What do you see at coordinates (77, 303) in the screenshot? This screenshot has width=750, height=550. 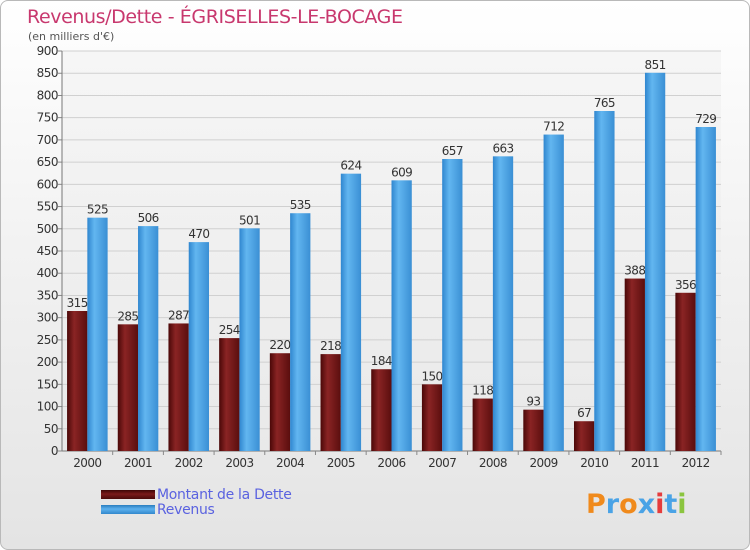 I see `bar-dette-label: 315` at bounding box center [77, 303].